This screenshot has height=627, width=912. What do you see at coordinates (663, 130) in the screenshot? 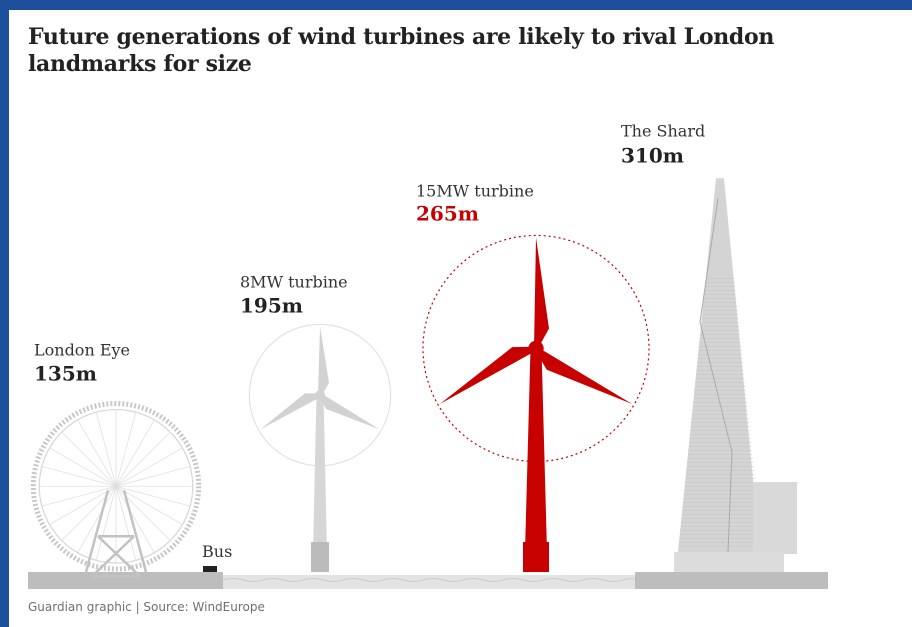
I see `label-the-shard: The Shard` at bounding box center [663, 130].